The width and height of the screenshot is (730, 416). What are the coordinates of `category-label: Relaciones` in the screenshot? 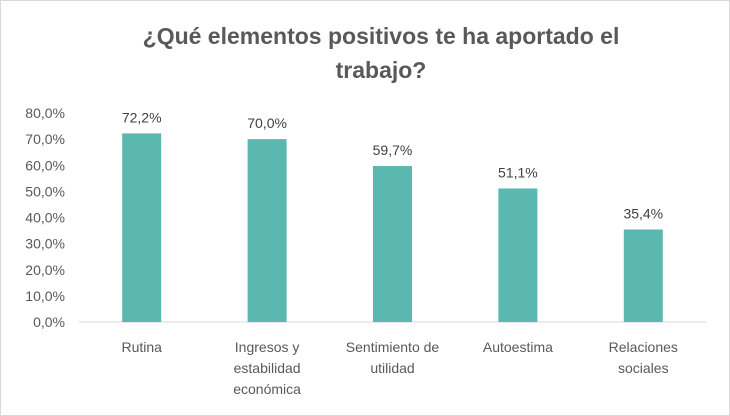 It's located at (643, 347).